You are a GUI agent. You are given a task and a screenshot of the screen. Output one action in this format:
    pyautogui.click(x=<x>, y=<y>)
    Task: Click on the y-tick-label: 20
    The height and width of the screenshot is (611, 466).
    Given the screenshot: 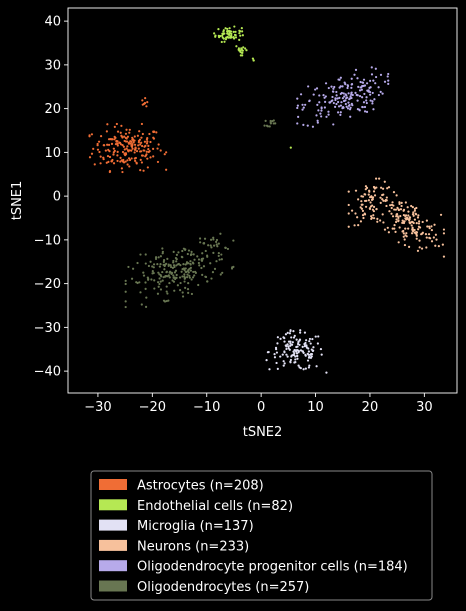 What is the action you would take?
    pyautogui.click(x=52, y=109)
    